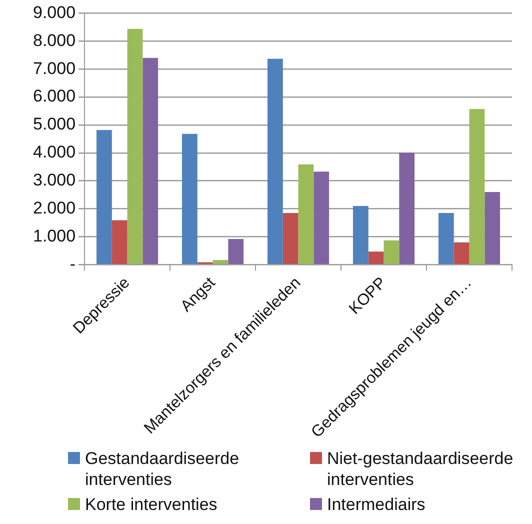  What do you see at coordinates (73, 264) in the screenshot?
I see `y-tick-label: -` at bounding box center [73, 264].